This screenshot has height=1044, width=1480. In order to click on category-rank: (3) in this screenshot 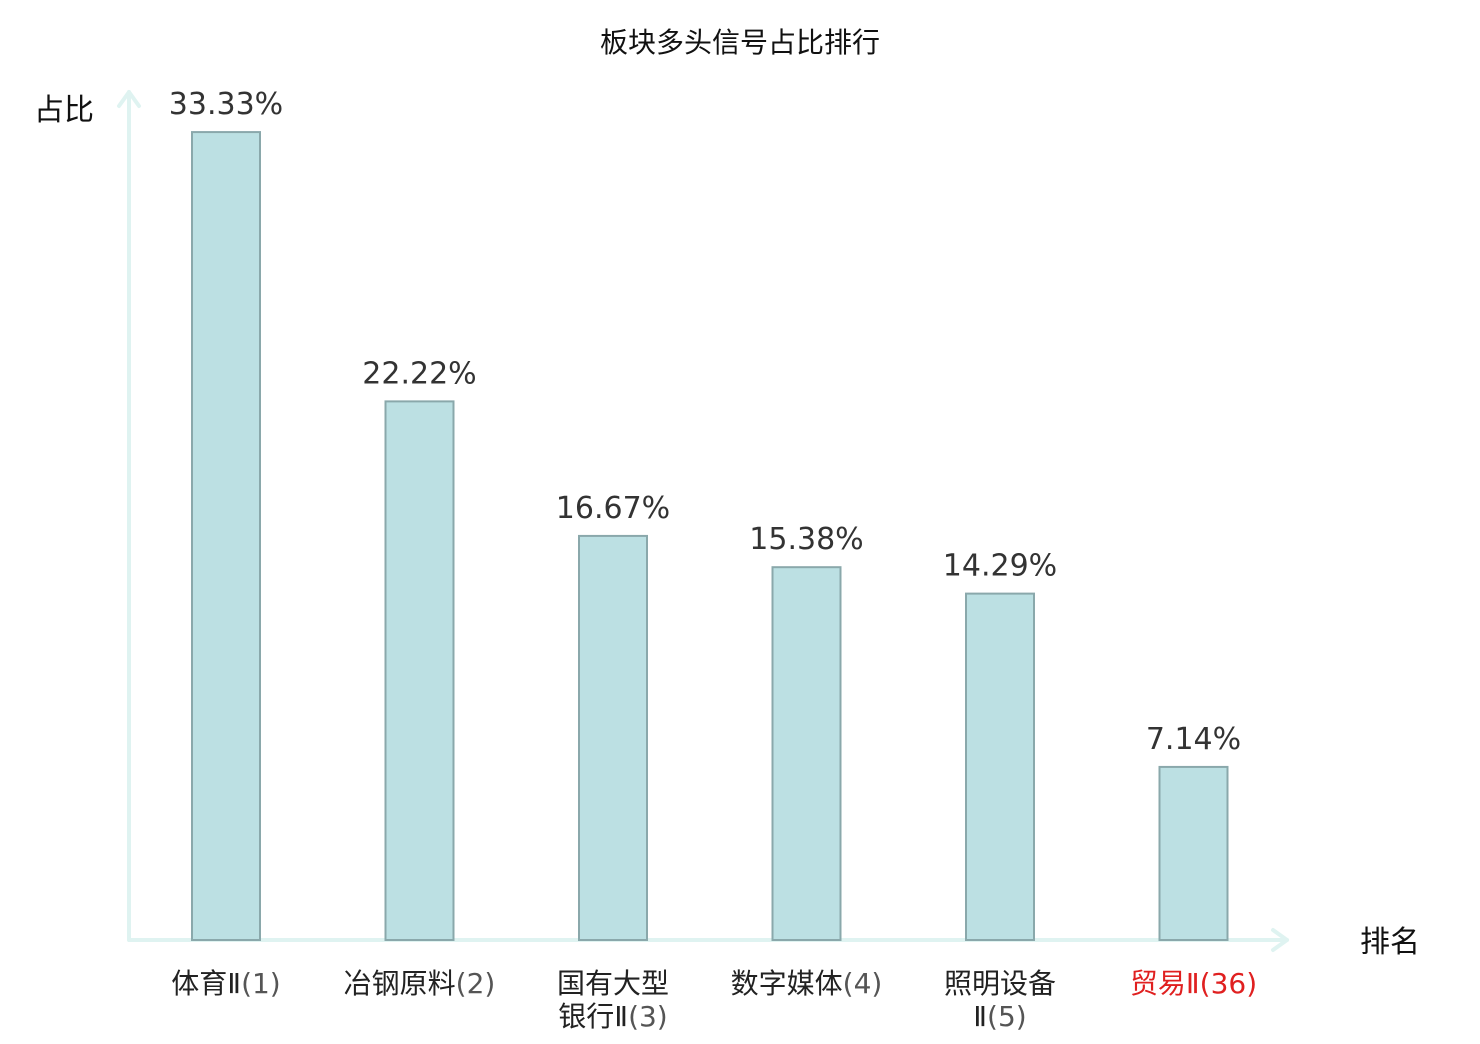, I will do `click(648, 1016)`.